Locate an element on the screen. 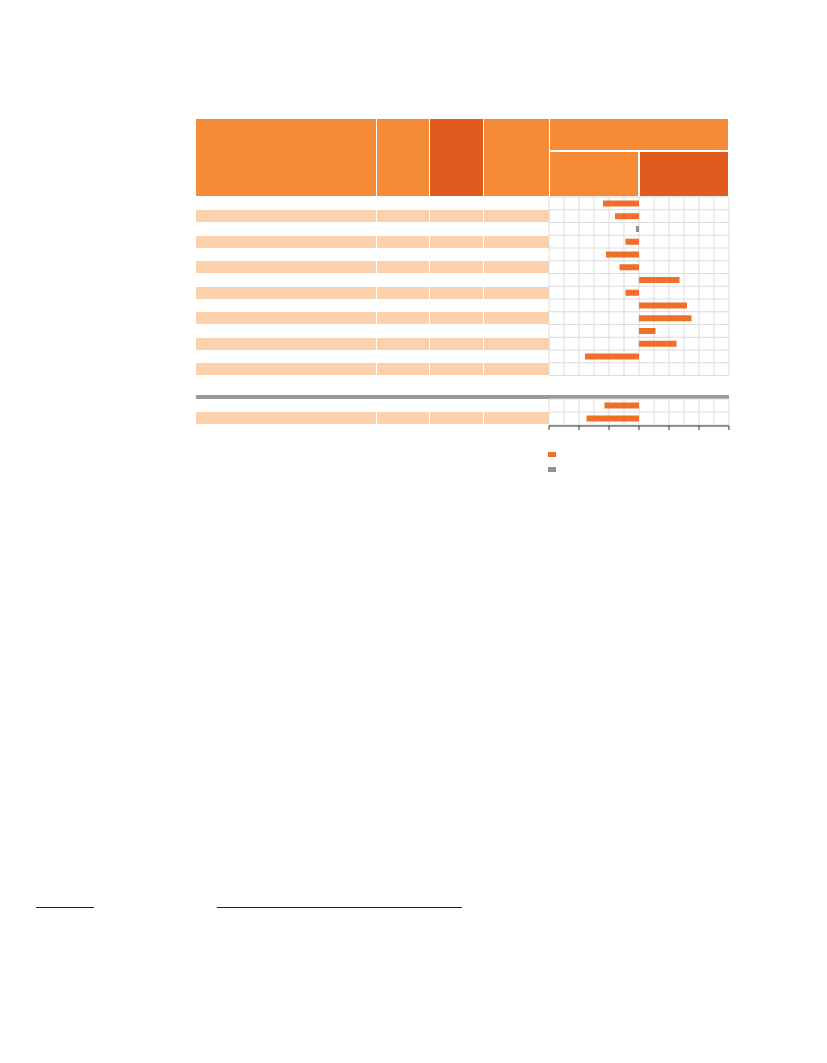 The image size is (827, 1063). header-cell-chart-group is located at coordinates (639, 134).